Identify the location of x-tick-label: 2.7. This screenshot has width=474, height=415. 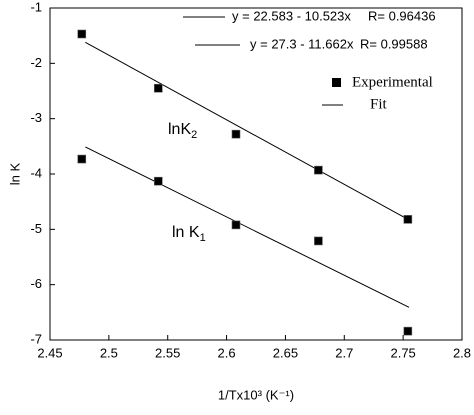
(344, 352).